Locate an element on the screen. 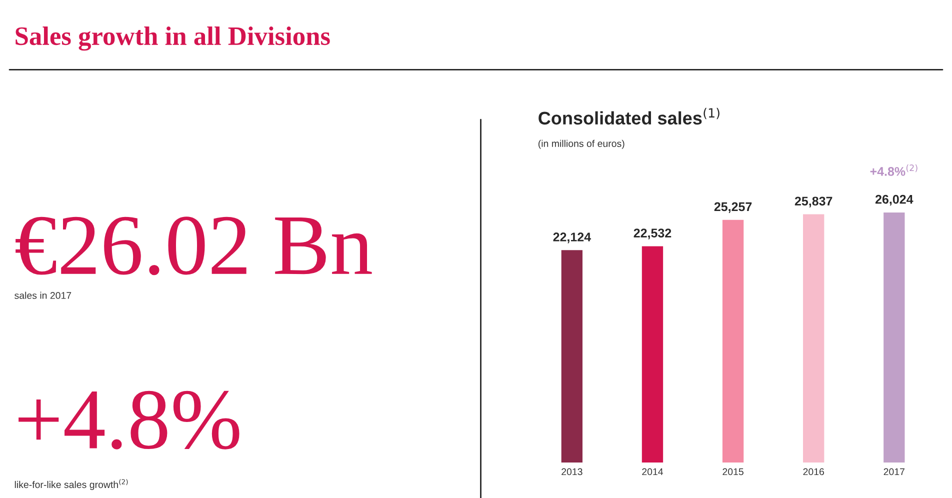 The height and width of the screenshot is (498, 952). data-label: 22,532 is located at coordinates (653, 234).